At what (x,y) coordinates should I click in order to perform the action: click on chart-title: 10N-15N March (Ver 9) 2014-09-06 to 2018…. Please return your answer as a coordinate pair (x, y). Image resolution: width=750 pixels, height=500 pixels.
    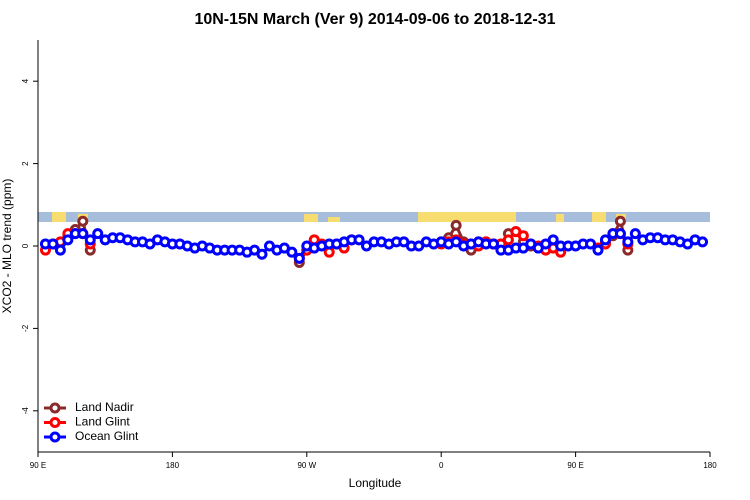
    Looking at the image, I should click on (374, 19).